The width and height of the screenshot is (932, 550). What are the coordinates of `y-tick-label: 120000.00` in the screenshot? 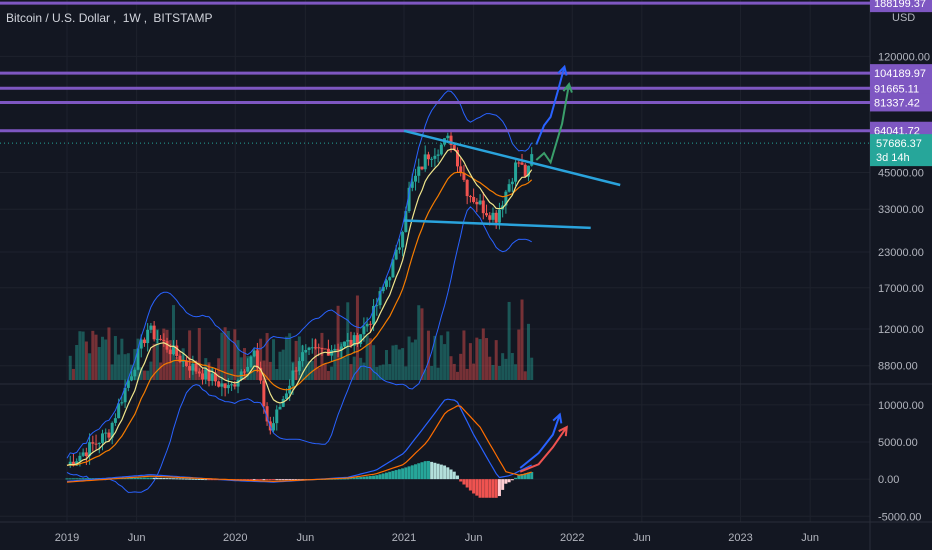 It's located at (904, 57).